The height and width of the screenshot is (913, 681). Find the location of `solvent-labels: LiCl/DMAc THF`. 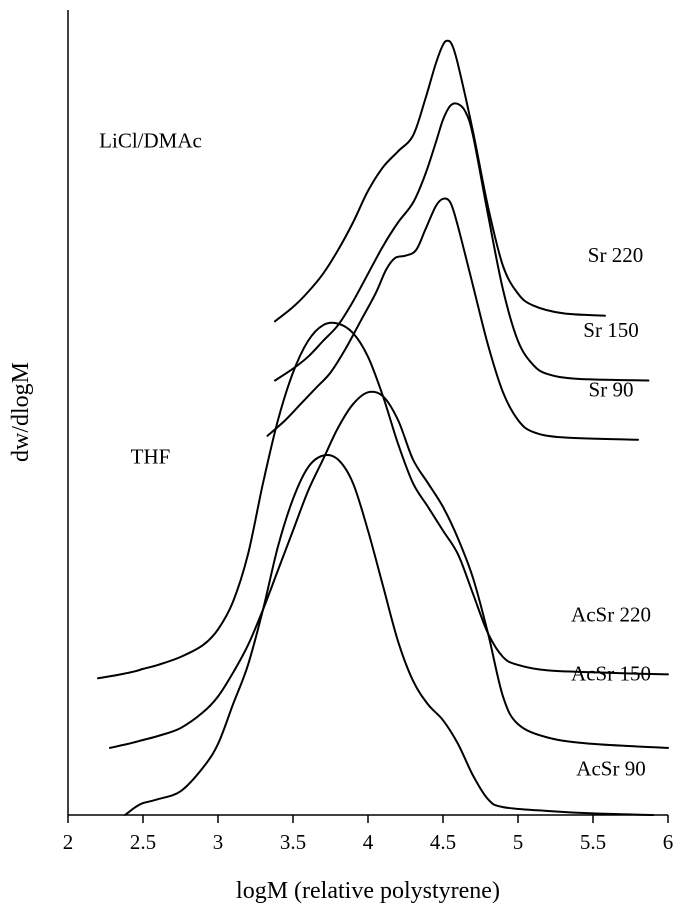

solvent-labels: LiCl/DMAc THF is located at coordinates (150, 298).